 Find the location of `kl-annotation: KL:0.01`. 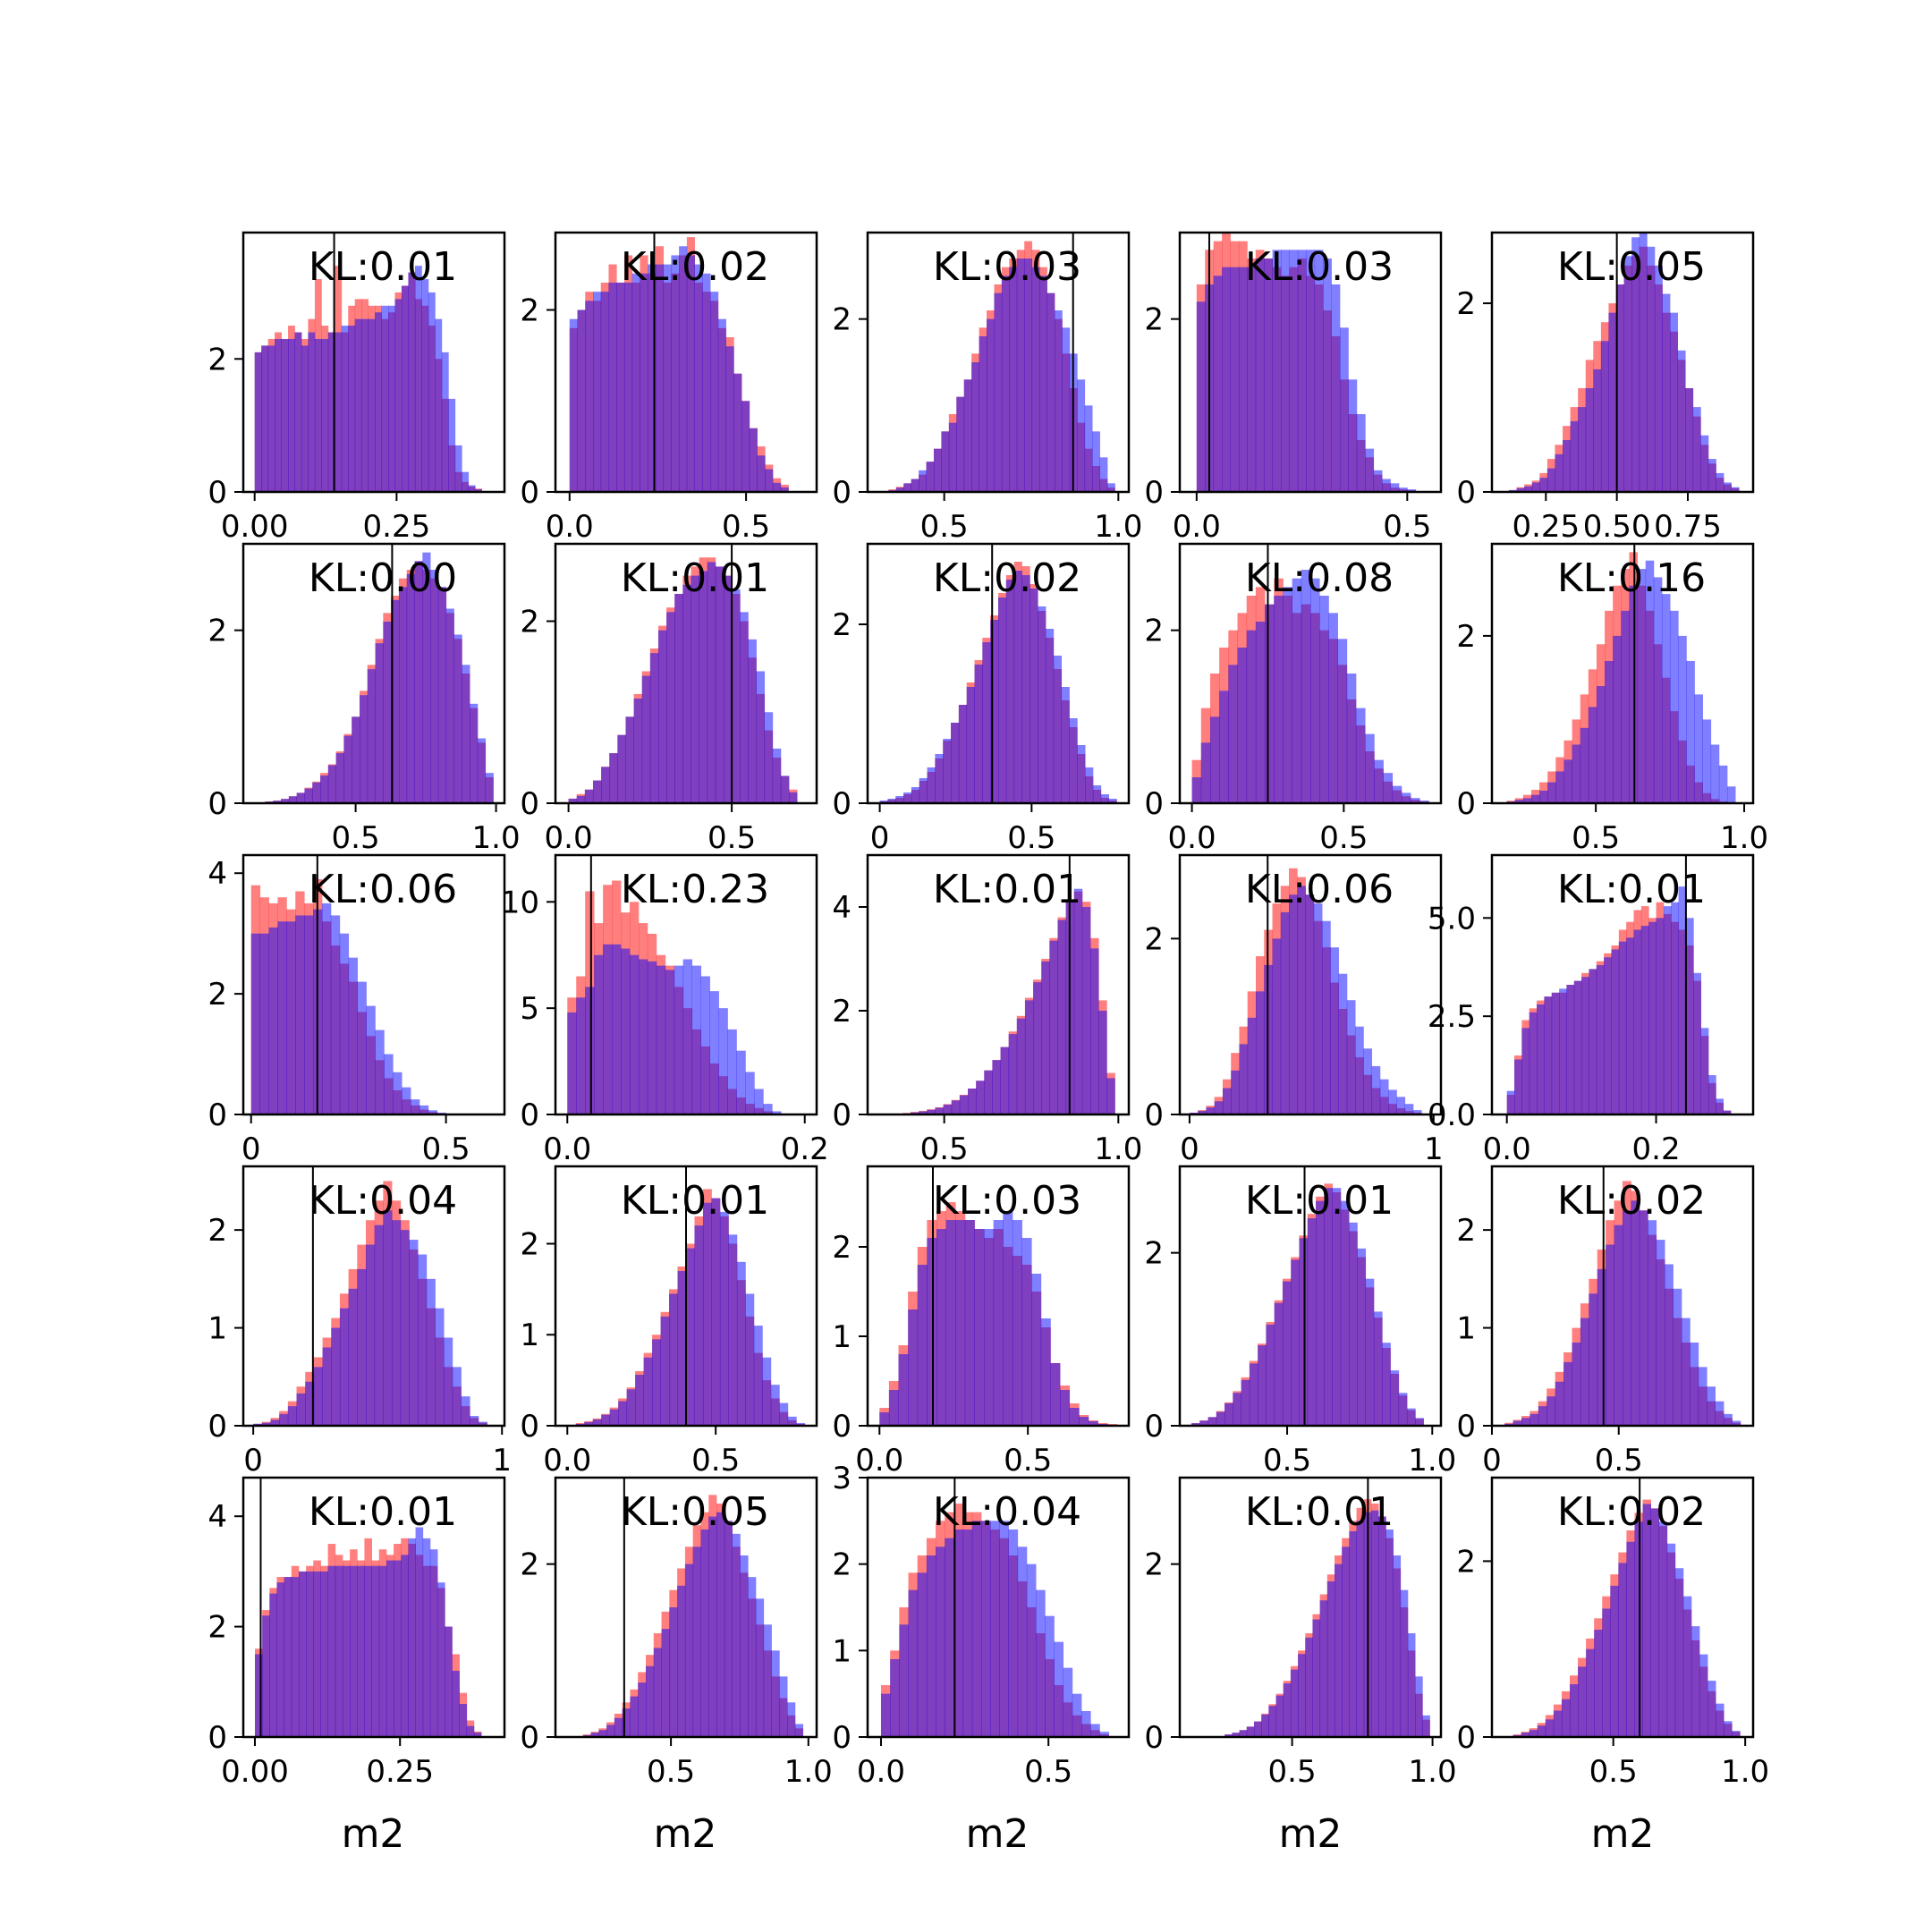

kl-annotation: KL:0.01 is located at coordinates (383, 267).